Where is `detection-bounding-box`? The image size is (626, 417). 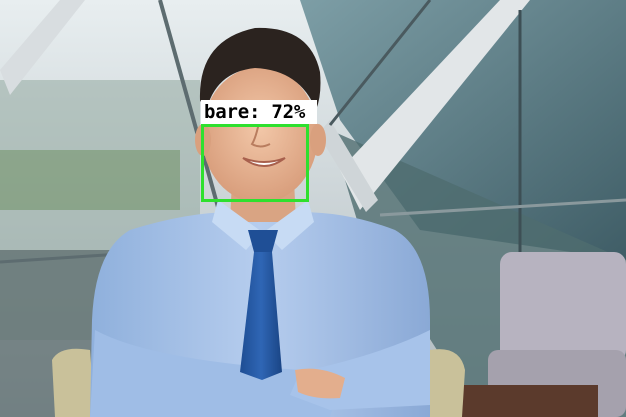 detection-bounding-box is located at coordinates (255, 163).